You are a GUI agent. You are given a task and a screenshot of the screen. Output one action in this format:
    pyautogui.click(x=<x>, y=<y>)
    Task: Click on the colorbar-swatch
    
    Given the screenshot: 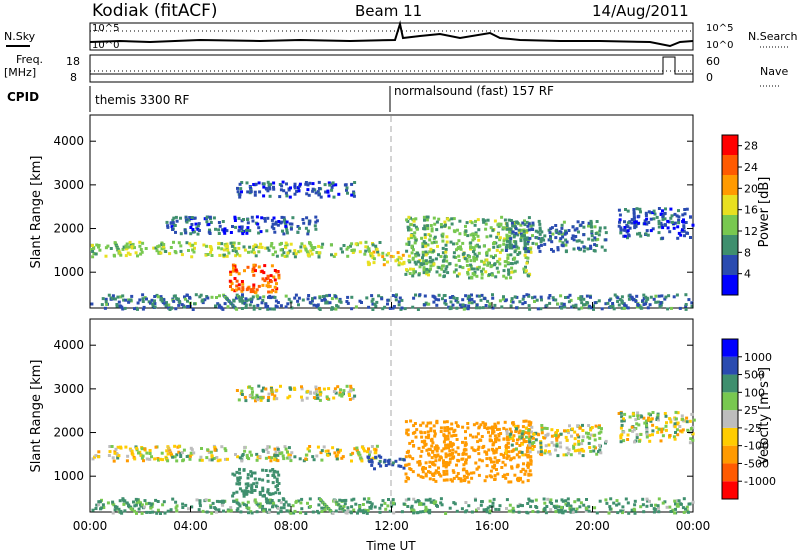 What is the action you would take?
    pyautogui.click(x=730, y=205)
    